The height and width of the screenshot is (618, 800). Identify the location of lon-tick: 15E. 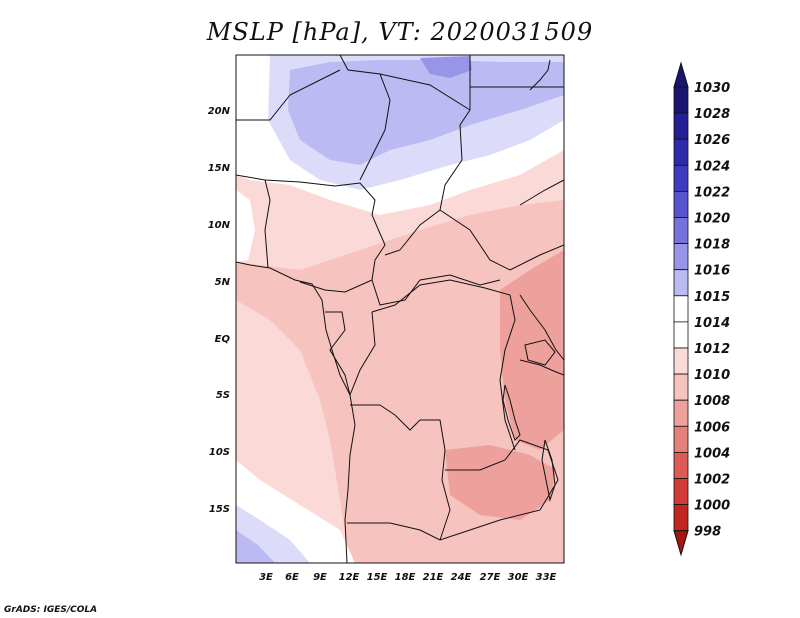
(377, 577).